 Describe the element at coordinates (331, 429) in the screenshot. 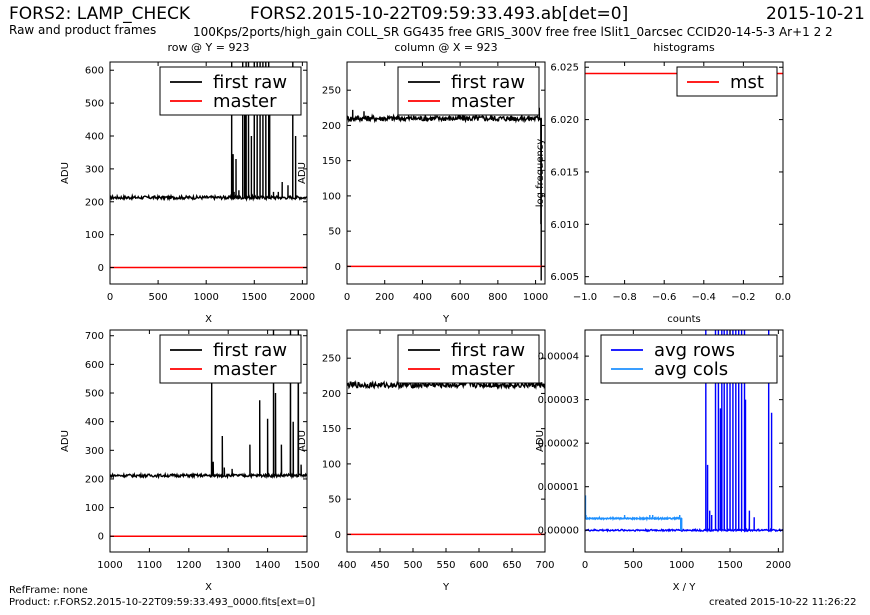

I see `y-tick-label: 150` at that location.